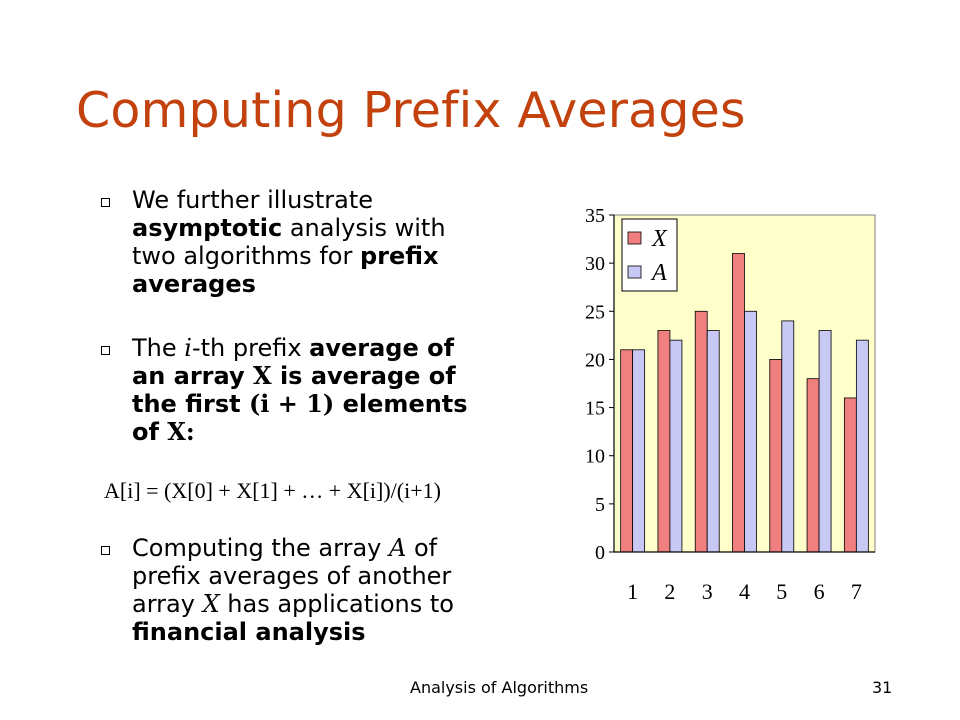 This screenshot has width=960, height=720. What do you see at coordinates (336, 604) in the screenshot?
I see `bullet-text-segment: has applications to` at bounding box center [336, 604].